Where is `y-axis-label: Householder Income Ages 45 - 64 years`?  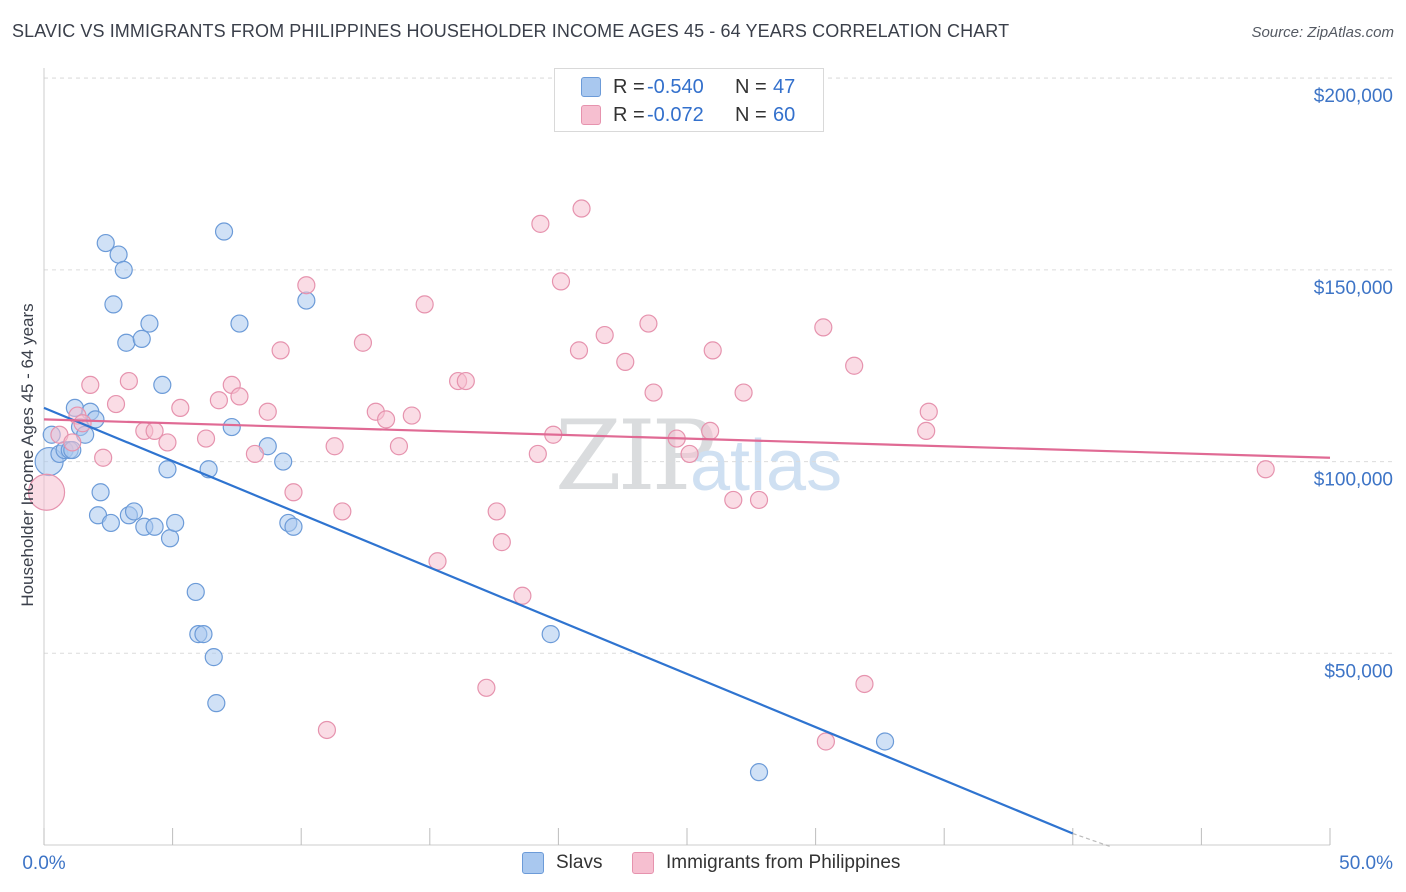
y-axis-label: Householder Income Ages 45 - 64 years is located at coordinates (27, 455).